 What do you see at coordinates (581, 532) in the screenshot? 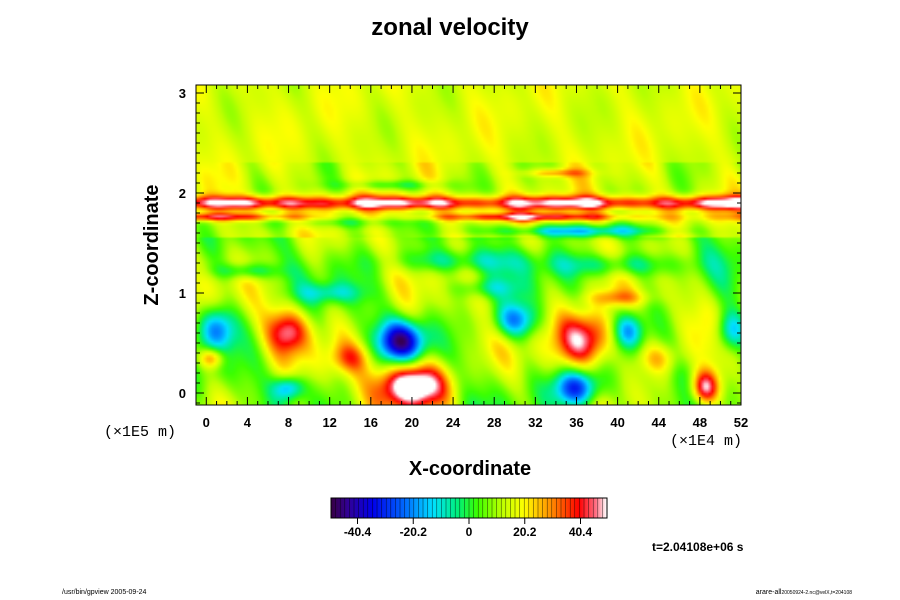
I see `colorbar-tick-label: 40.4` at bounding box center [581, 532].